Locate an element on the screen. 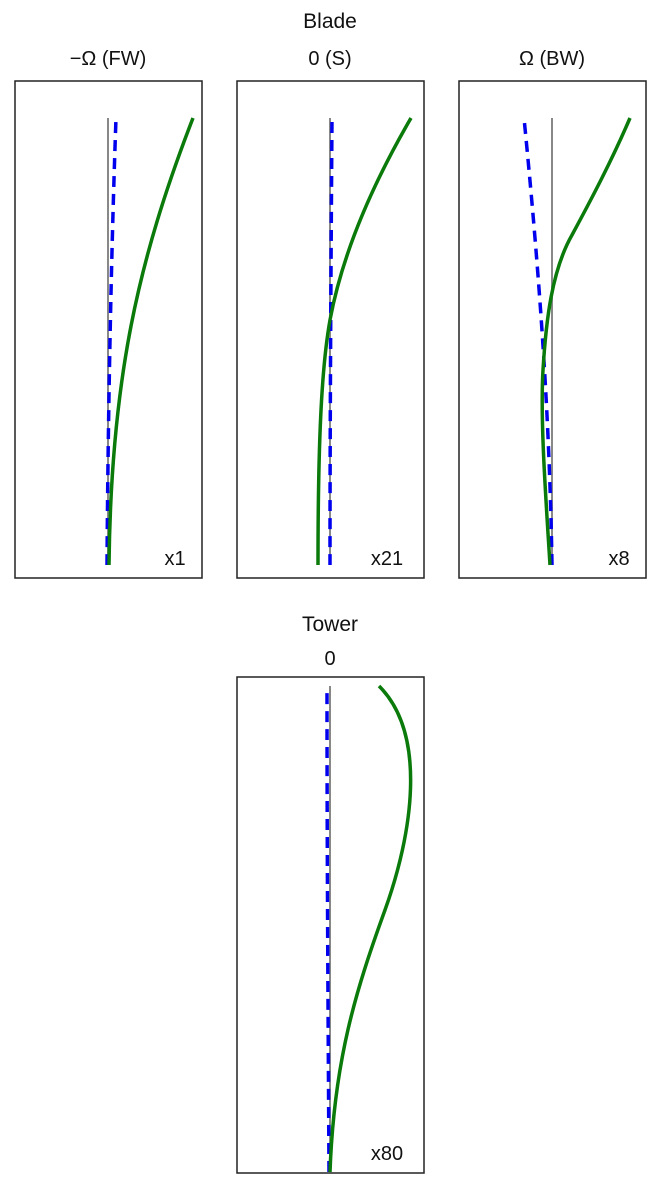 This screenshot has width=663, height=1185. panel-tower: x80 is located at coordinates (330, 925).